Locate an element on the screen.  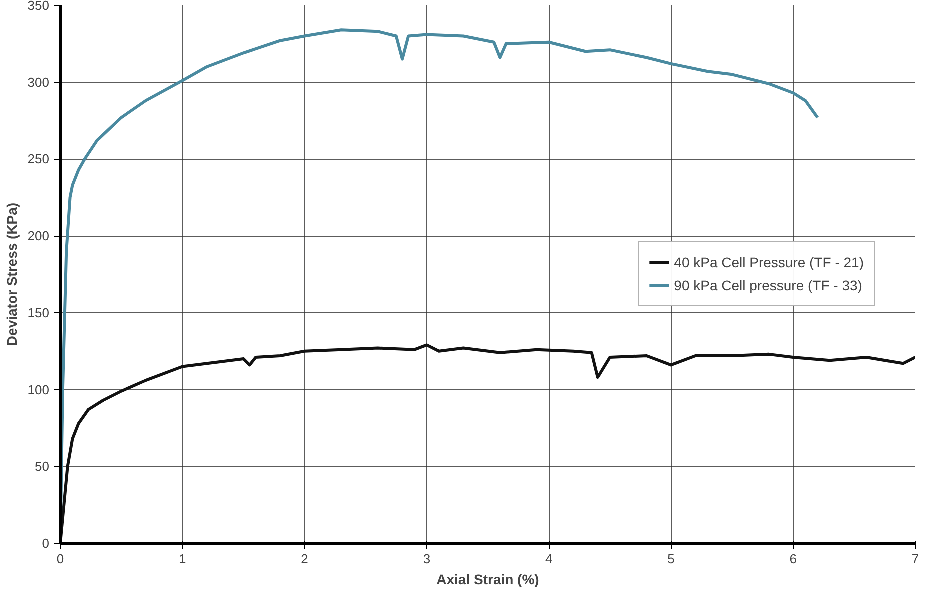
x-tick-label: 2 is located at coordinates (304, 559).